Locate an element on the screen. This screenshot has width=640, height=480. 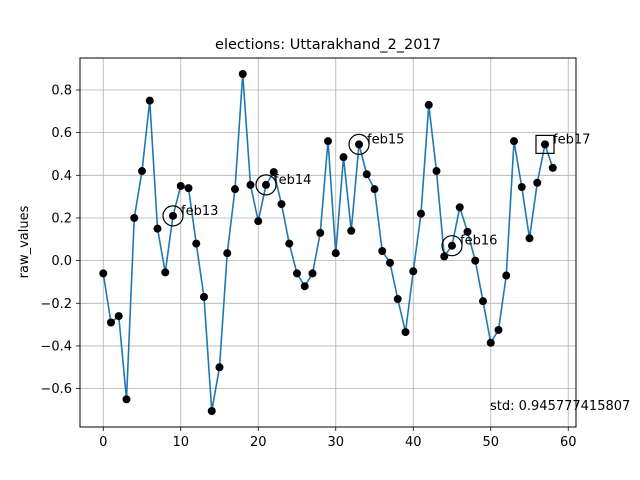
event-label: feb17 is located at coordinates (571, 139).